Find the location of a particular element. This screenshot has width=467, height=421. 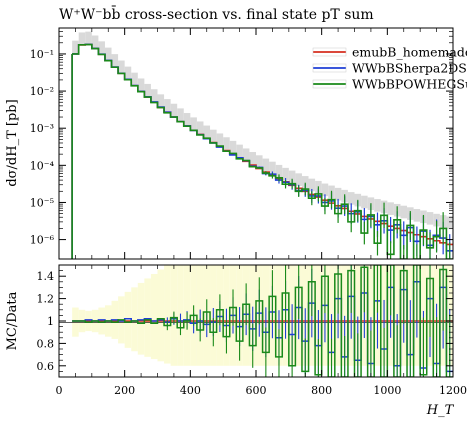

main-y-axis-label: dσ/dH_T [pb] is located at coordinates (12, 142).